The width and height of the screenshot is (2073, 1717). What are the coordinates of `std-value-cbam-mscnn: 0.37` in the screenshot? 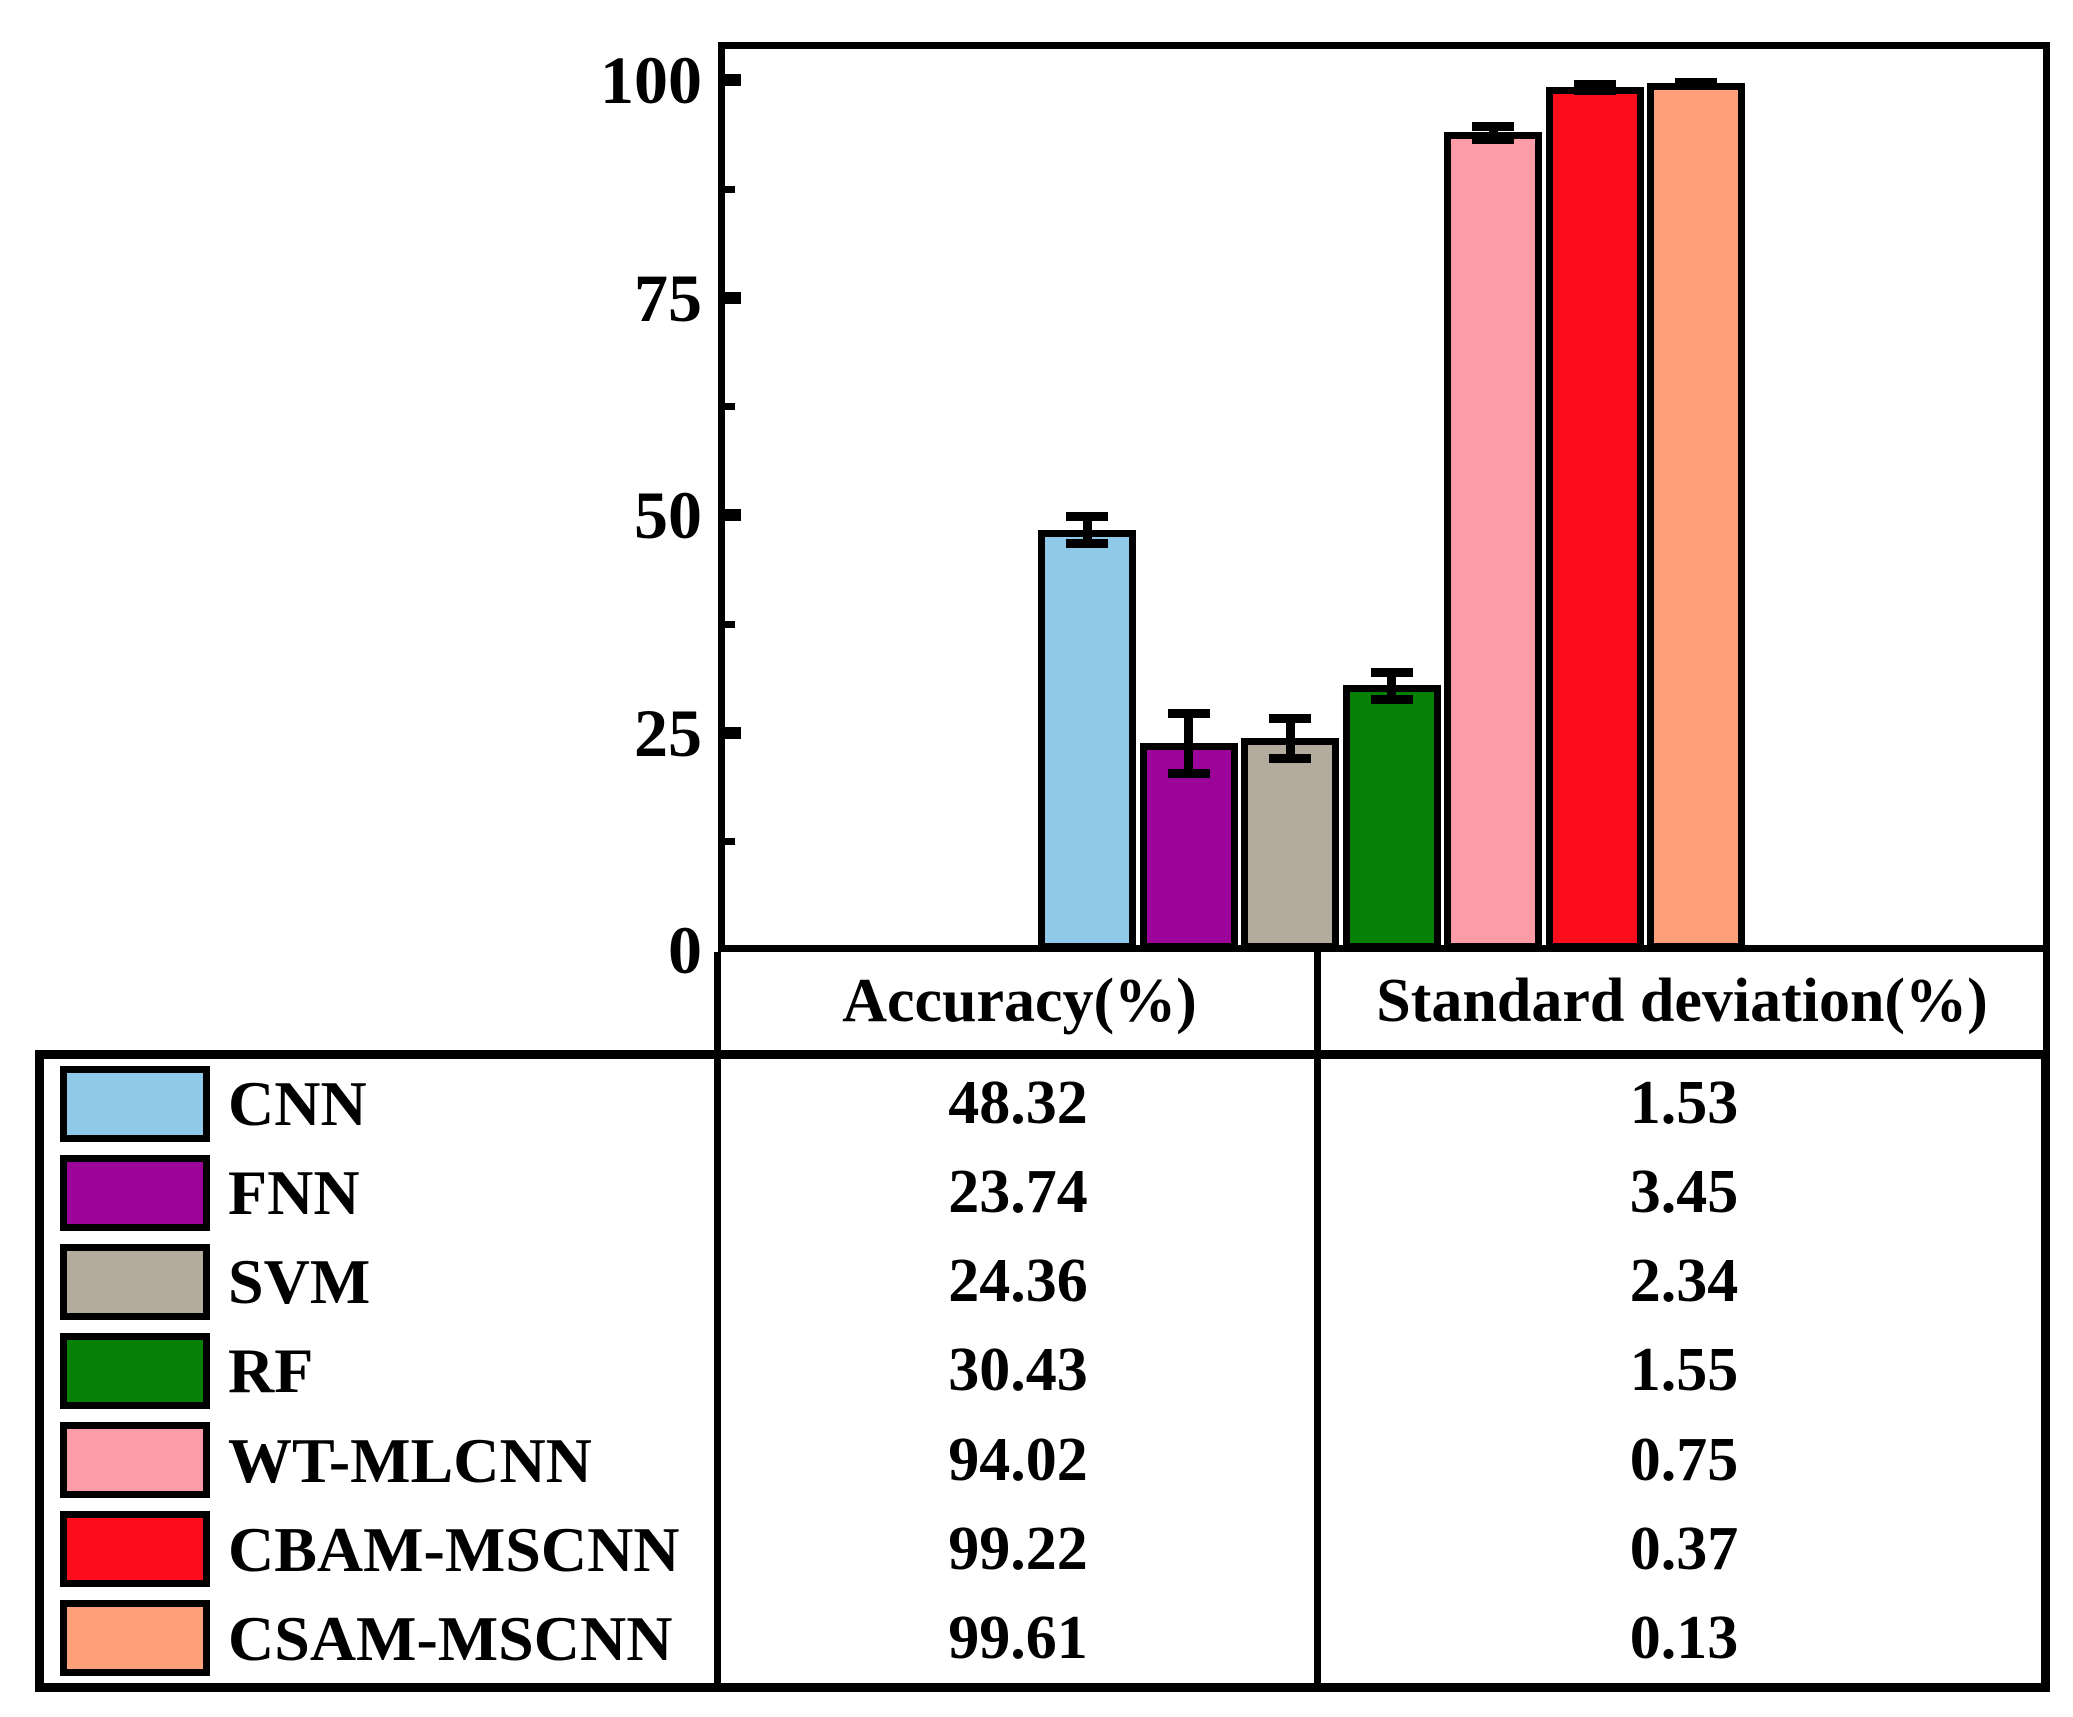 It's located at (1684, 1548).